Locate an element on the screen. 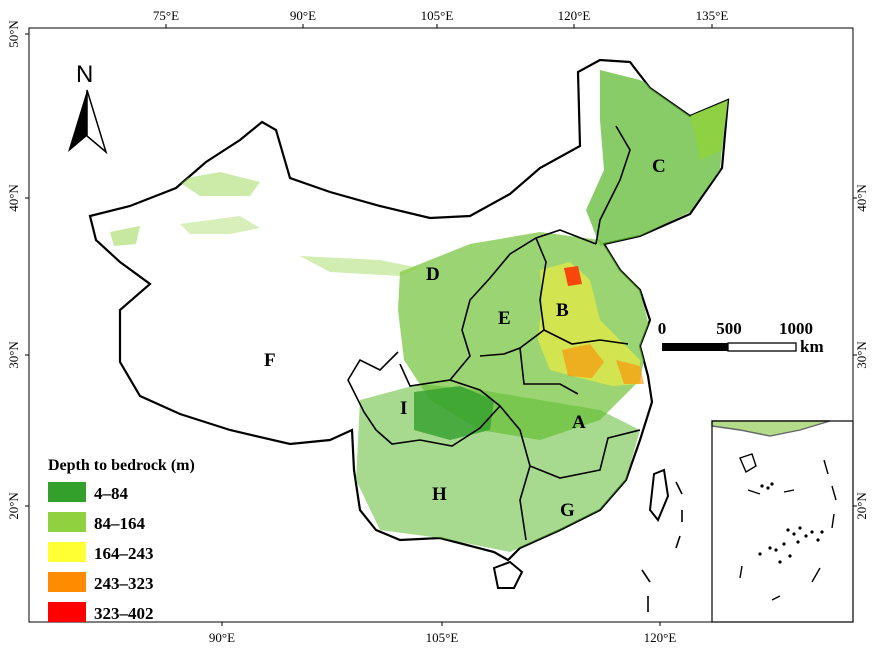 This screenshot has height=652, width=882. north-arrow-label: N is located at coordinates (84, 74).